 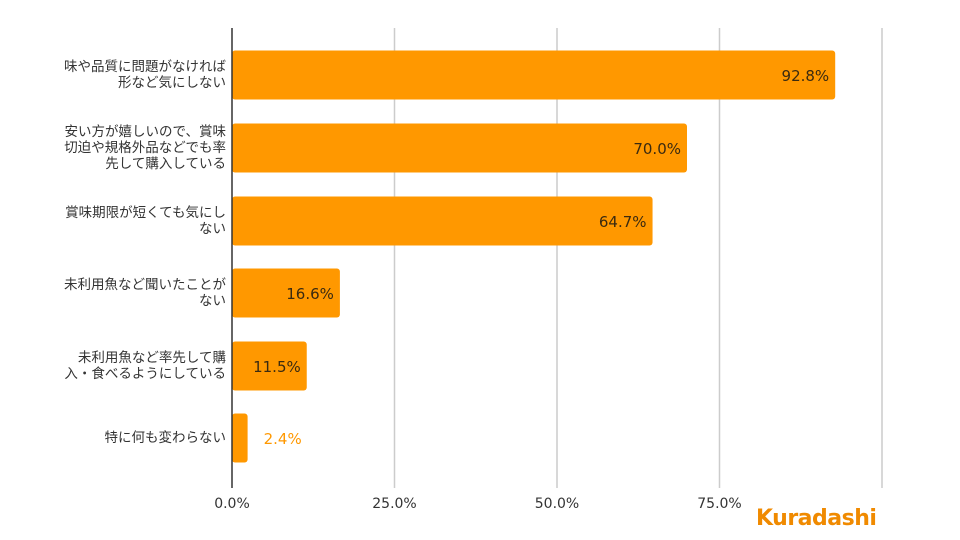 What do you see at coordinates (145, 293) in the screenshot?
I see `category-label: 未利用魚など聞いたことがない` at bounding box center [145, 293].